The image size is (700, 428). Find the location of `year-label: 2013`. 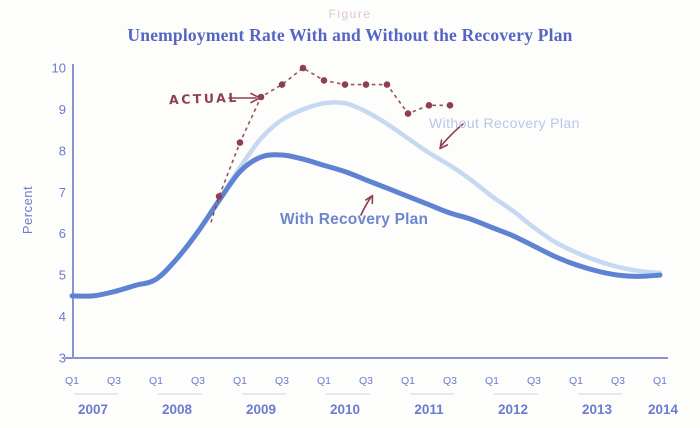

year-label: 2013 is located at coordinates (597, 409).